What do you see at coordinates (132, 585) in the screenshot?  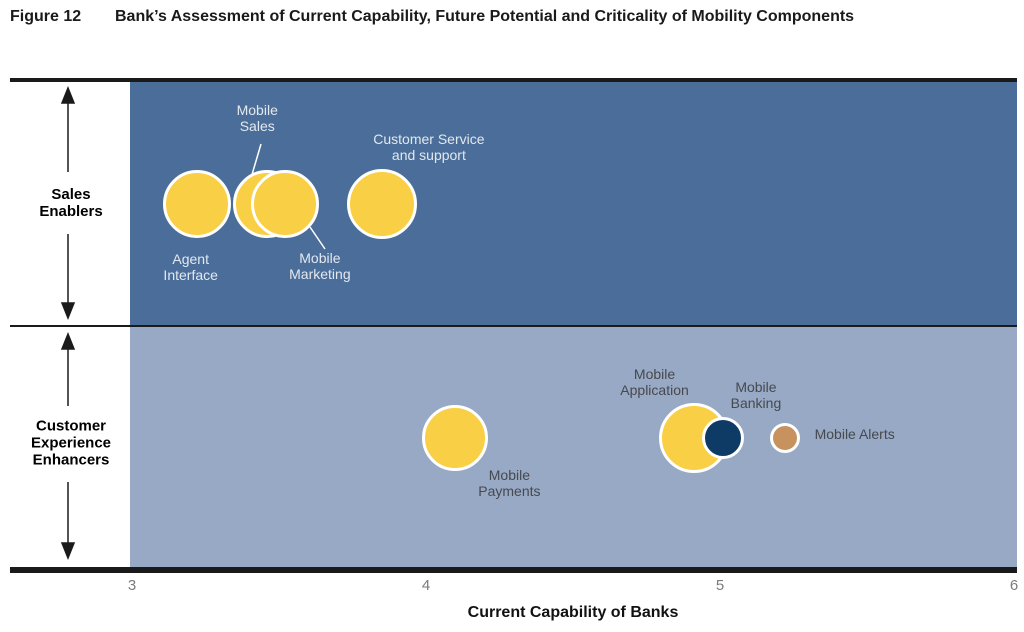 I see `x-tick-3: 3` at bounding box center [132, 585].